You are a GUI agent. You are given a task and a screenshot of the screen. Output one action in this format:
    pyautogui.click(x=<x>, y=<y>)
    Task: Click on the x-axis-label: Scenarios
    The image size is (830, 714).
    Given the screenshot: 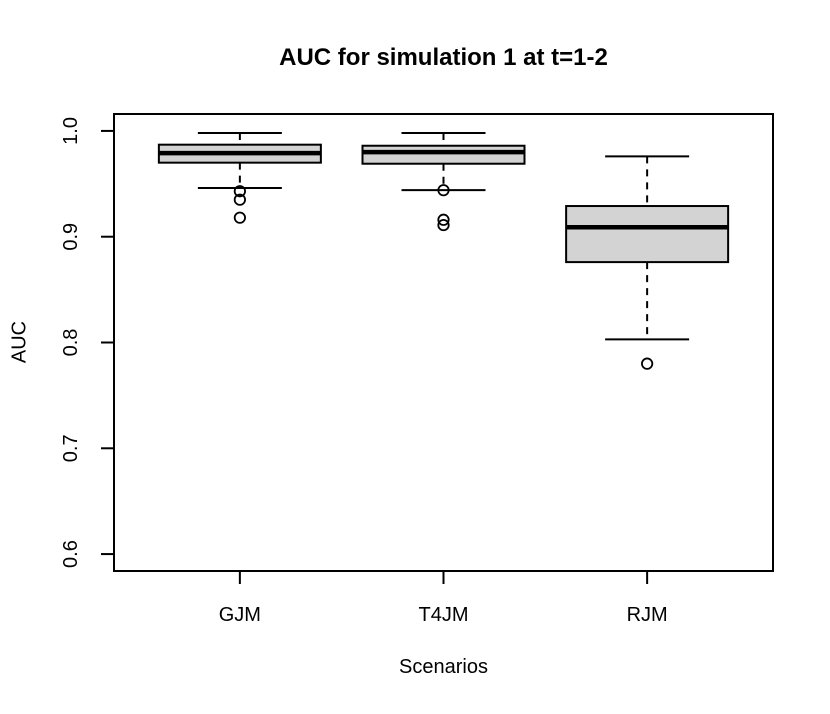 What is the action you would take?
    pyautogui.click(x=443, y=667)
    